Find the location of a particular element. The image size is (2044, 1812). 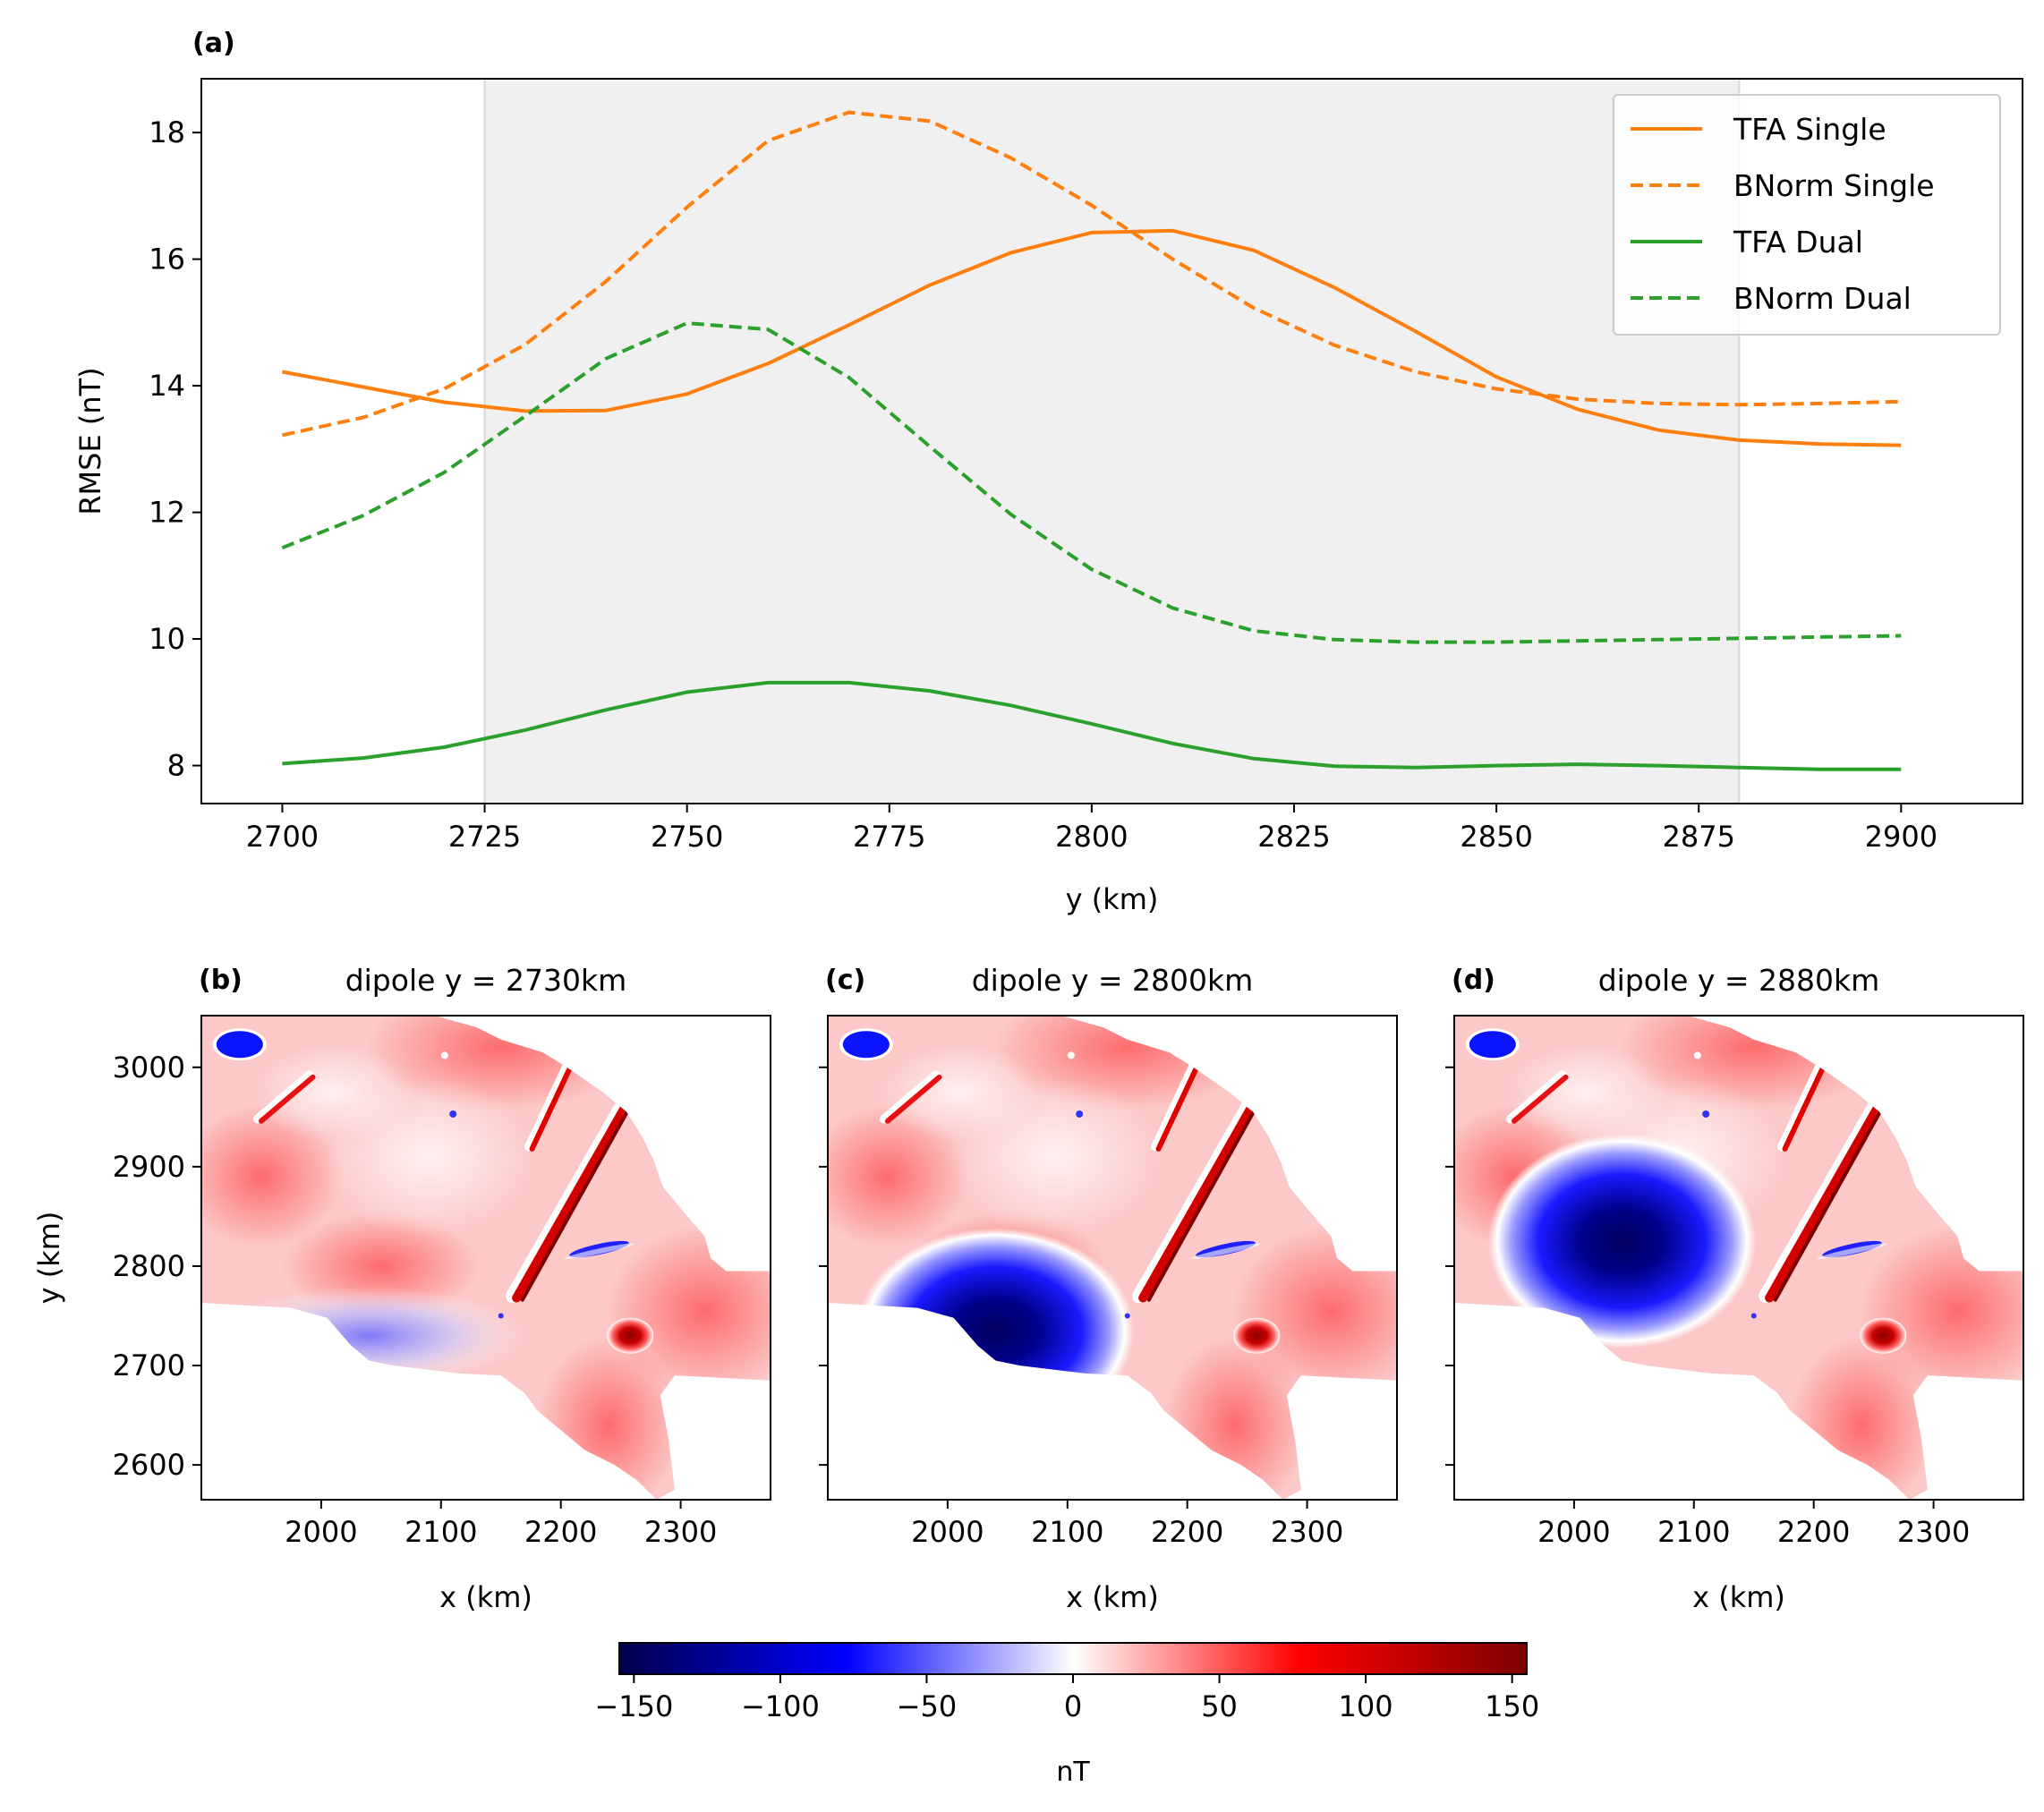

y-tick-label: 2800 is located at coordinates (149, 1266).